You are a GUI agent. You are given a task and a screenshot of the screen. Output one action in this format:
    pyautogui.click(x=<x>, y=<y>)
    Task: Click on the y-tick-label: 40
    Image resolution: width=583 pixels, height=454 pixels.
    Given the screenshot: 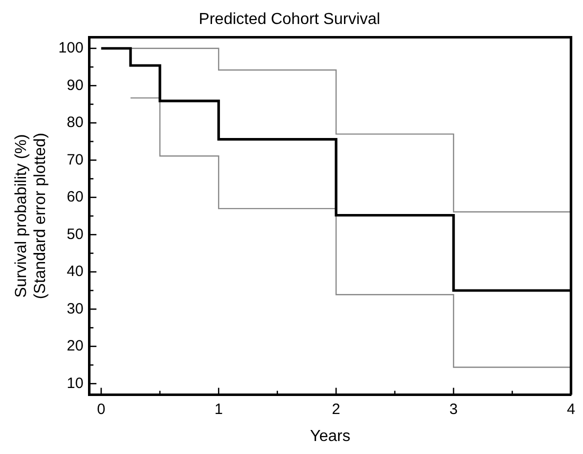 What is the action you would take?
    pyautogui.click(x=75, y=271)
    